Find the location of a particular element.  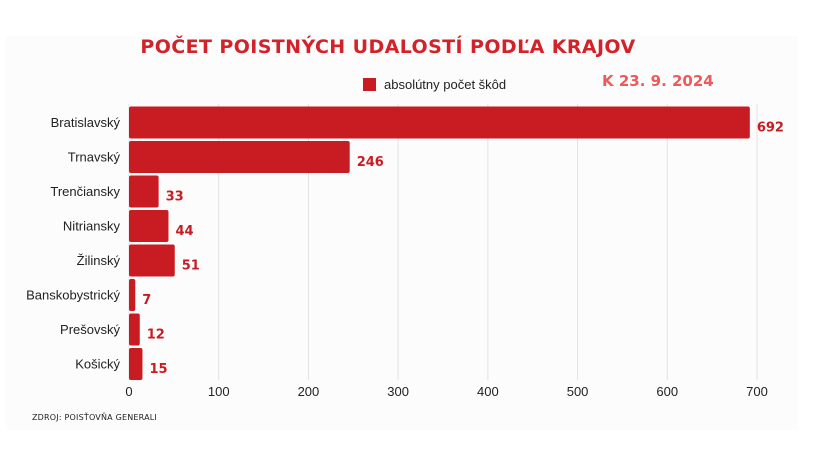

category-label: Prešovský is located at coordinates (90, 329).